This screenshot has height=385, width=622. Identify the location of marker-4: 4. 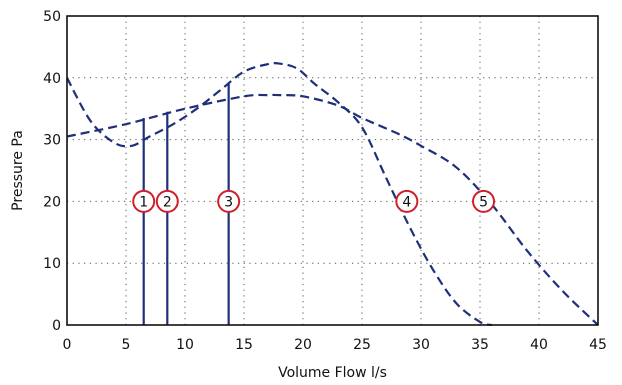
(407, 201).